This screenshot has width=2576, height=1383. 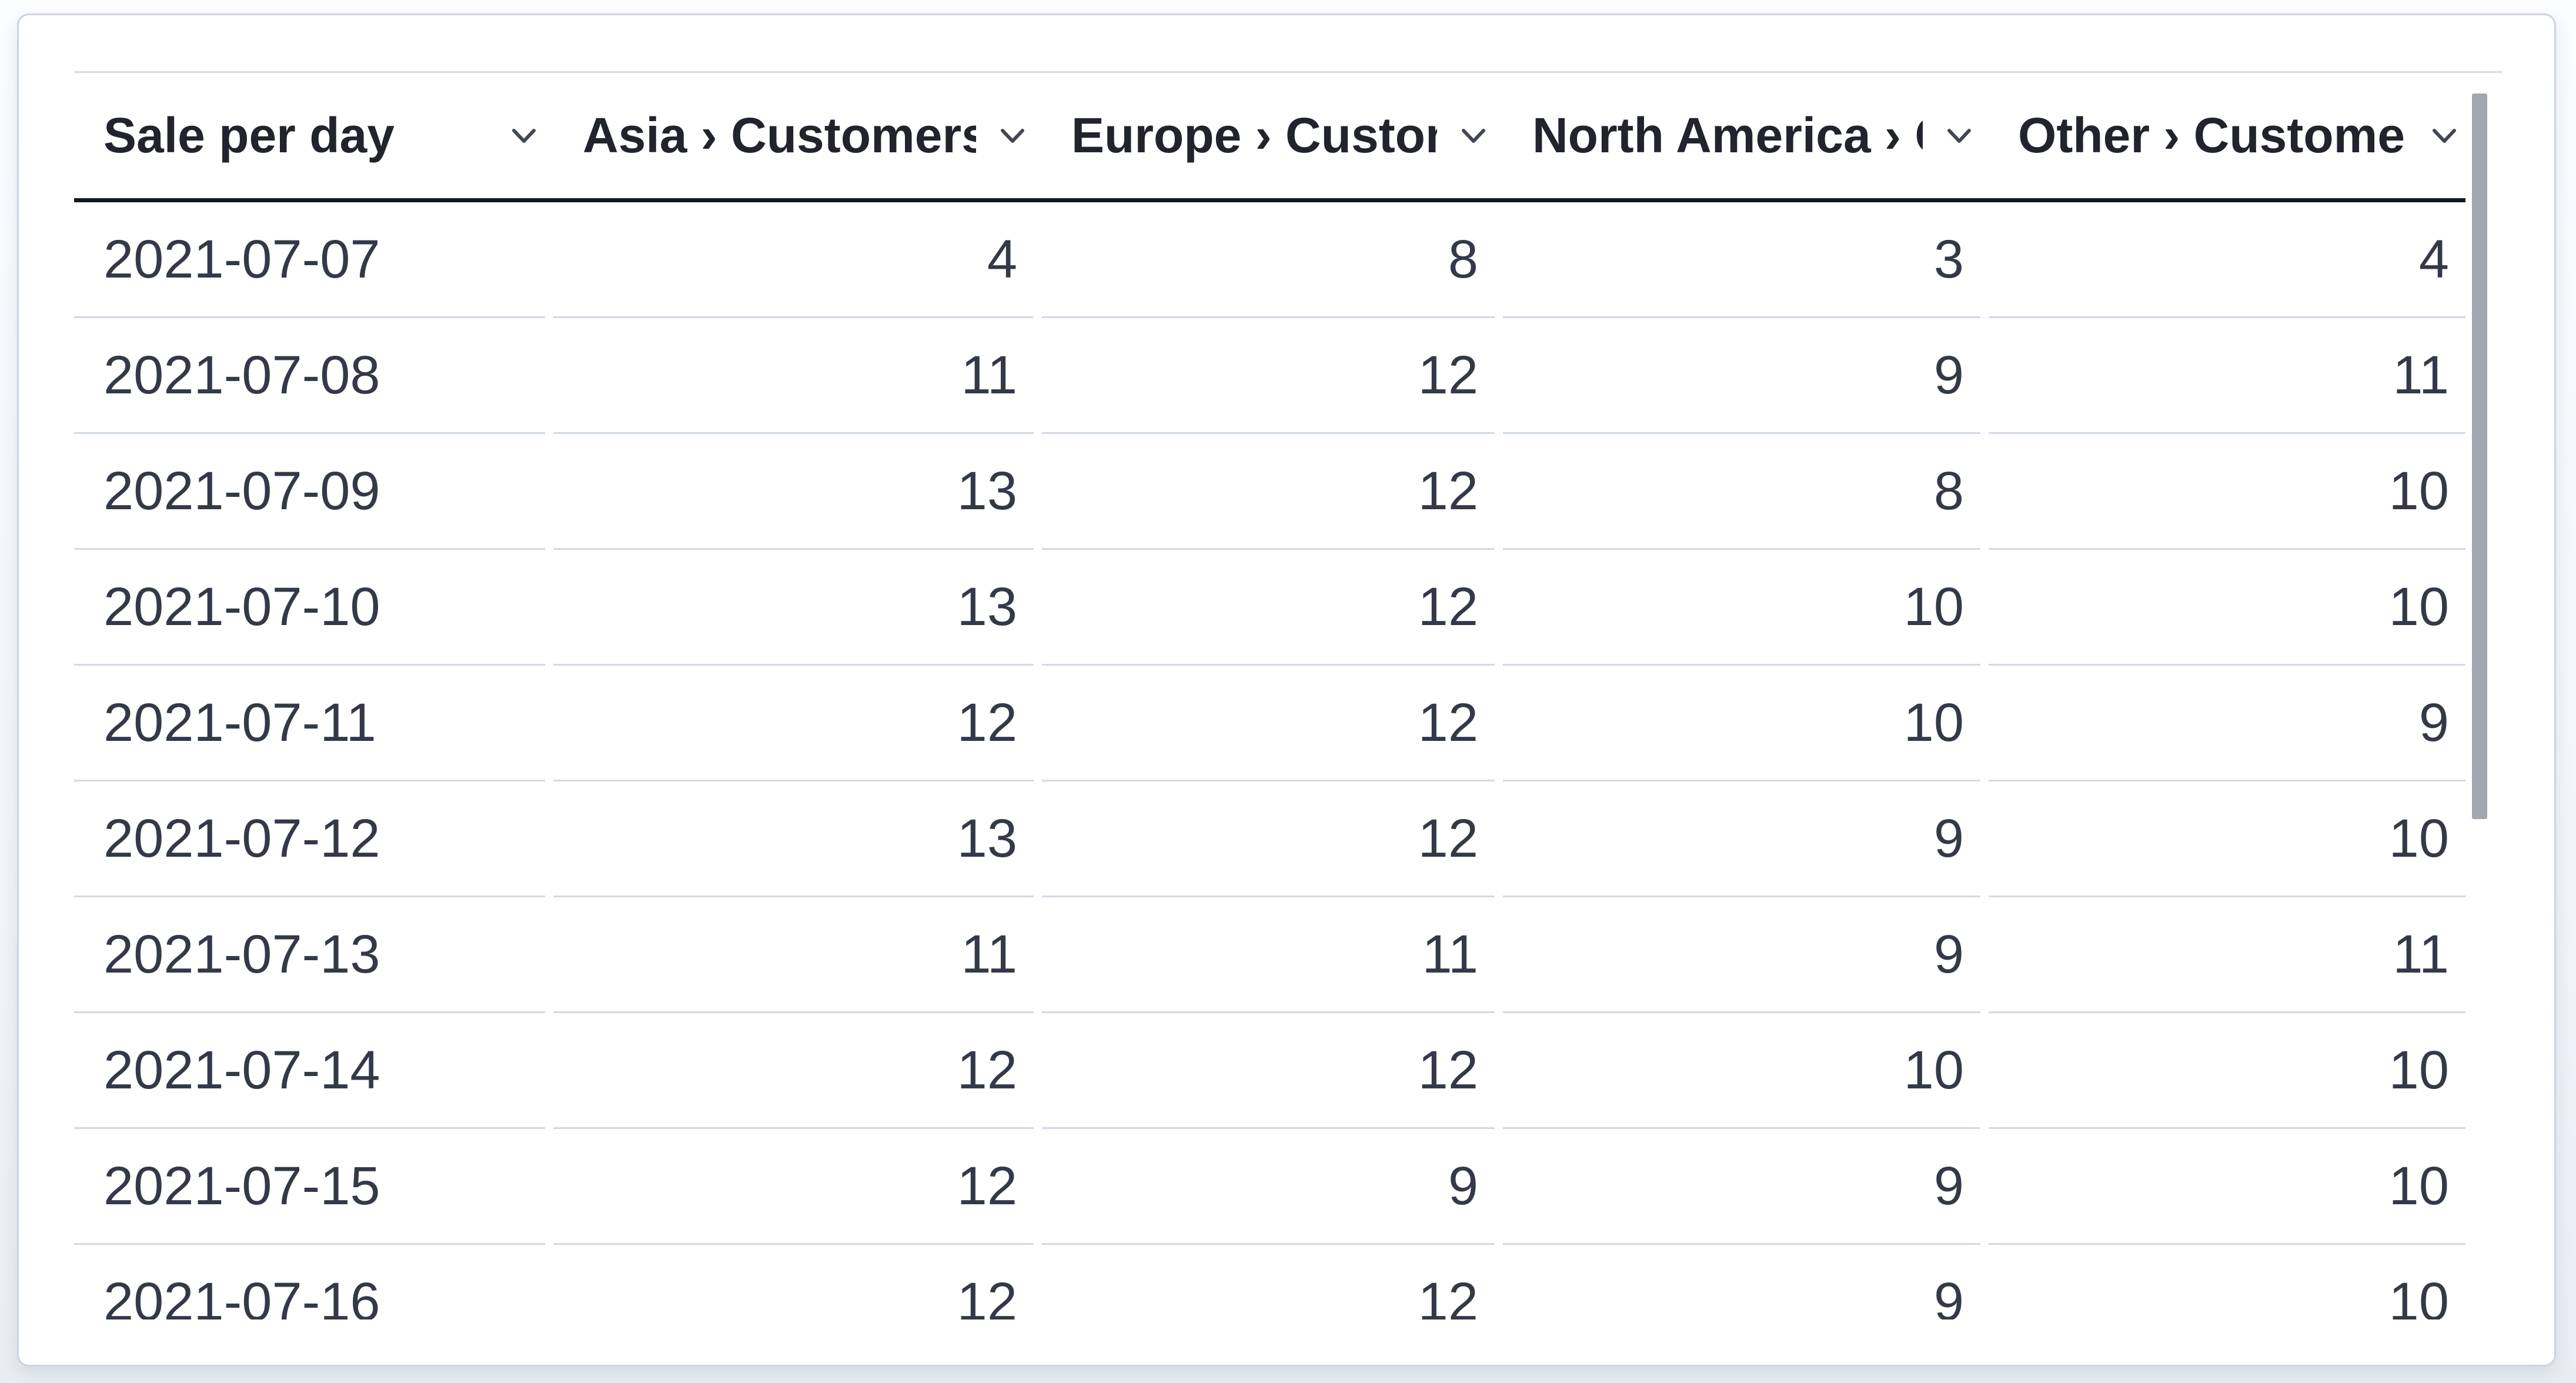 I want to click on column-header-north-america-customers: North America › Customers, so click(x=1741, y=135).